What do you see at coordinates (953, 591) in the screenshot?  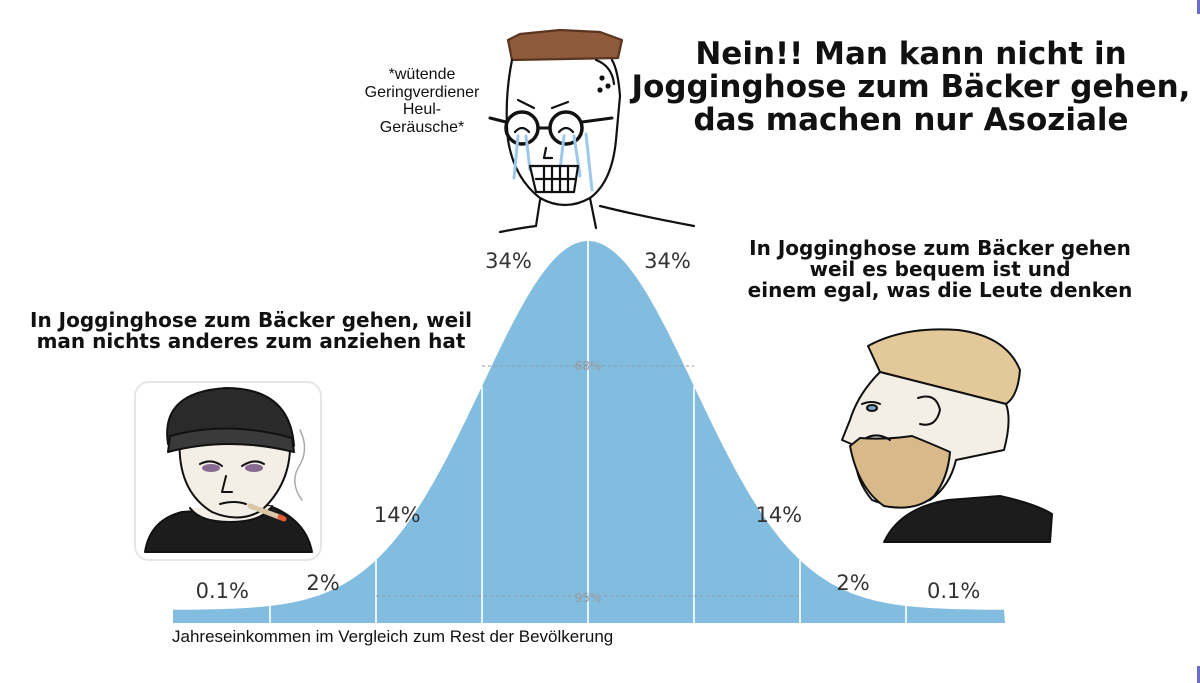 I see `band-label-8: 0.1%` at bounding box center [953, 591].